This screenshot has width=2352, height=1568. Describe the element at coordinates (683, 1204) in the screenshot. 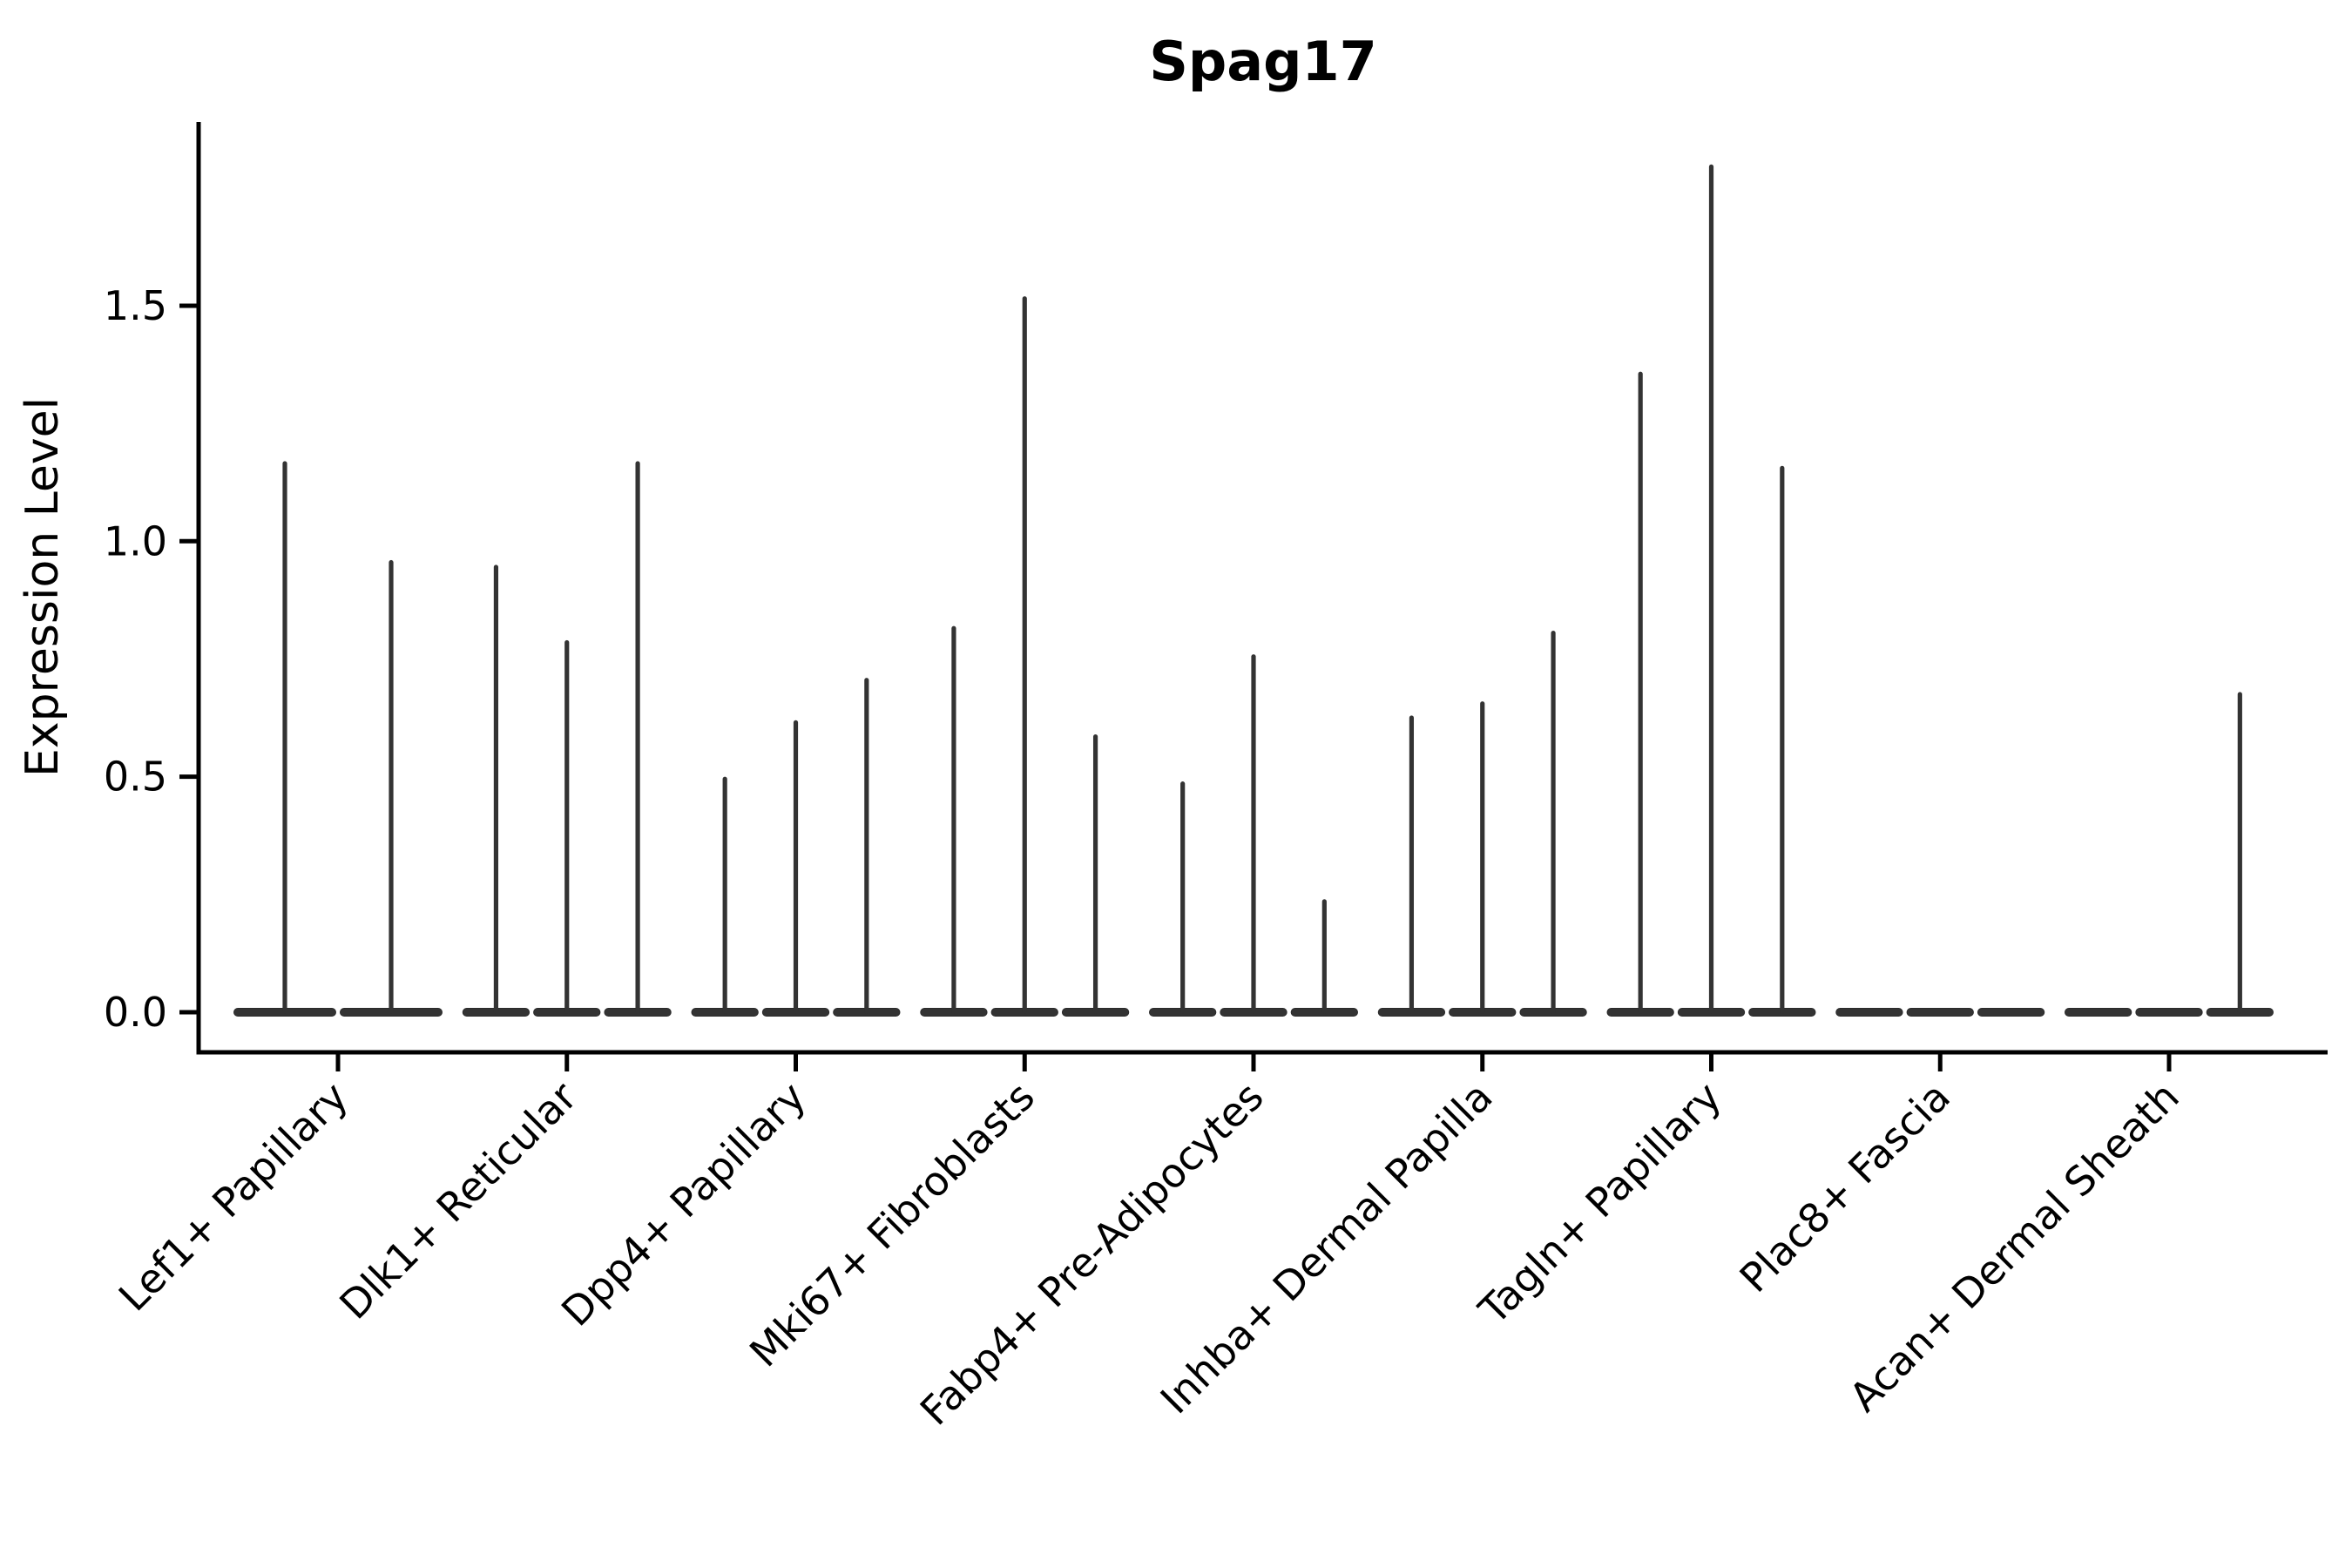

I see `x-tick-label: Dpp4+ Papillary` at that location.